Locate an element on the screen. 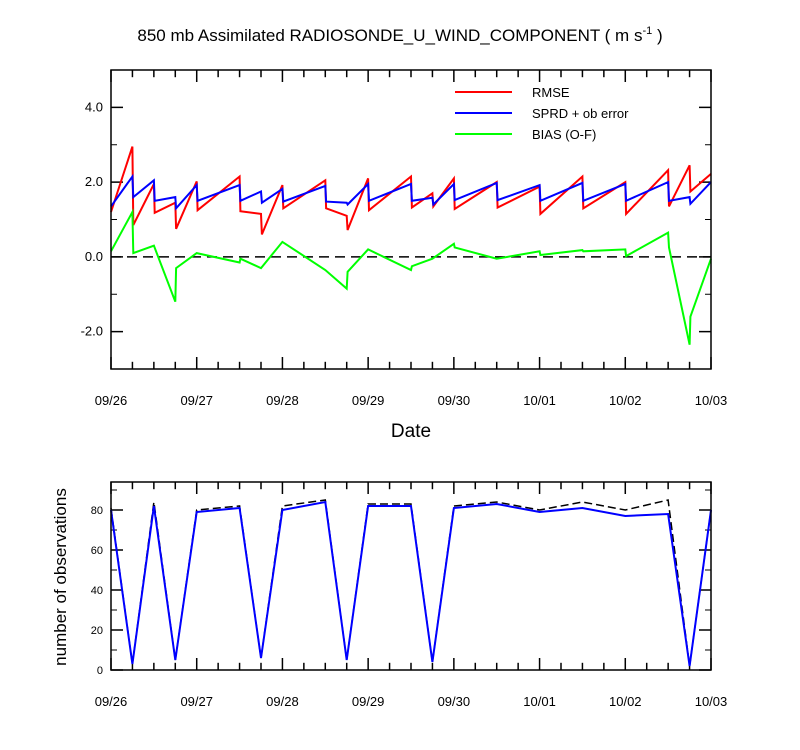  top-x-tick-labels: 09/26 09/27 09/28 09/29 09/30 10/01 10/02 10/03 is located at coordinates (411, 400).